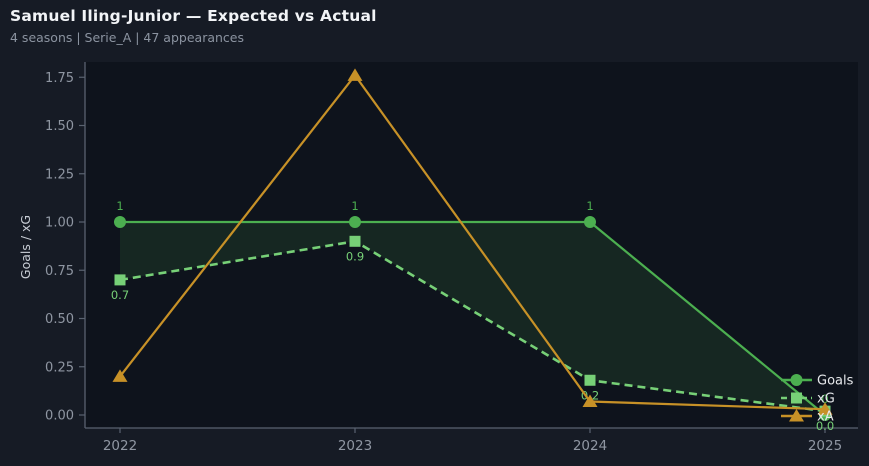  I want to click on y-axis-tick-label: 1.75, so click(59, 78).